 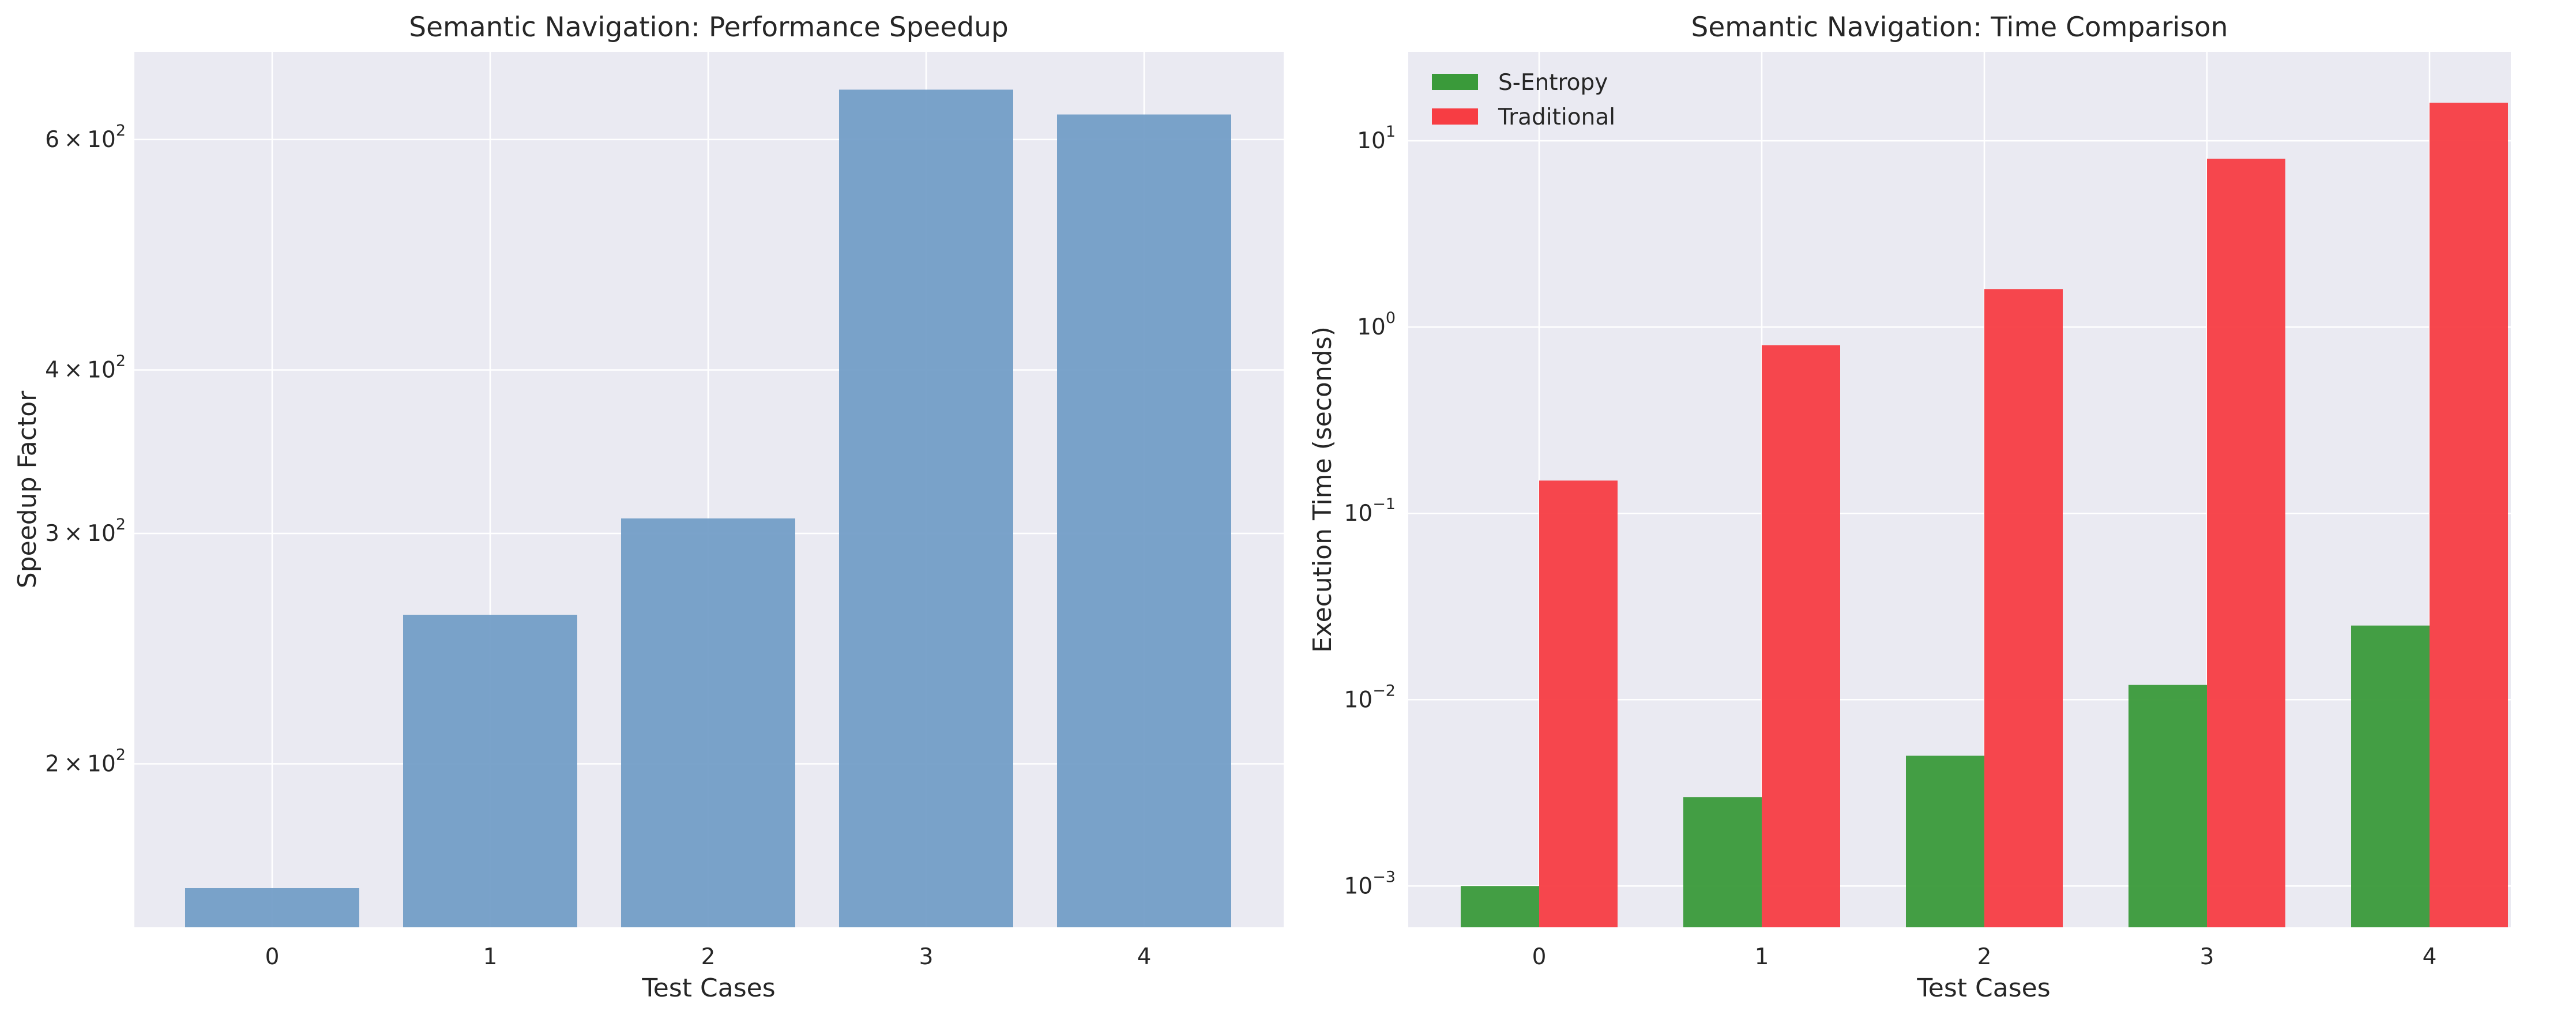 What do you see at coordinates (1983, 988) in the screenshot?
I see `time-x-axis-label: Test Cases` at bounding box center [1983, 988].